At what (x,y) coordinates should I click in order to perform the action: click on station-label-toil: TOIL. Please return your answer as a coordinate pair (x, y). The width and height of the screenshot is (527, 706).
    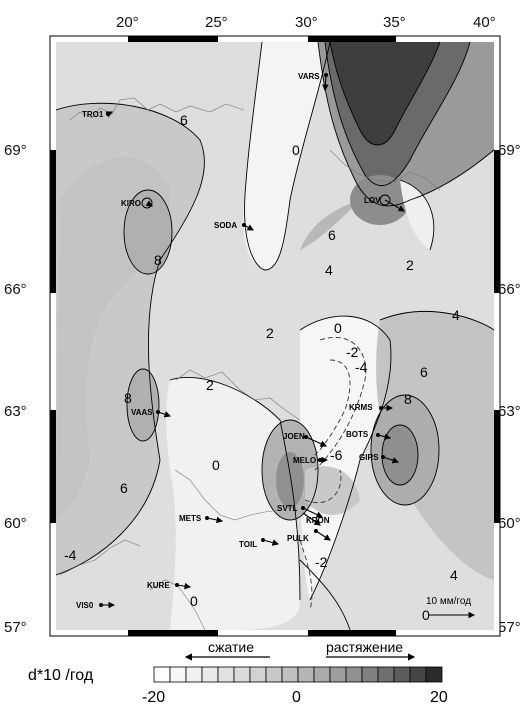
    Looking at the image, I should click on (248, 544).